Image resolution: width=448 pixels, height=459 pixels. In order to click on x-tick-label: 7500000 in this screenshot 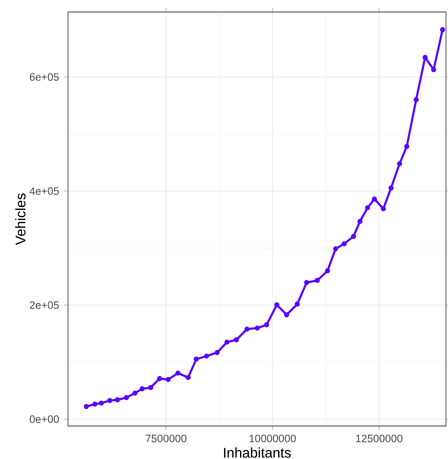, I will do `click(166, 438)`.